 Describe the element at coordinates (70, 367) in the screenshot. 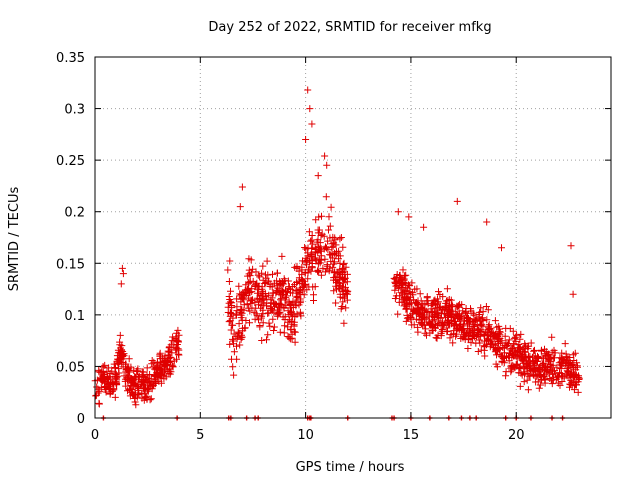

I see `y-tick-label: 0.05` at that location.